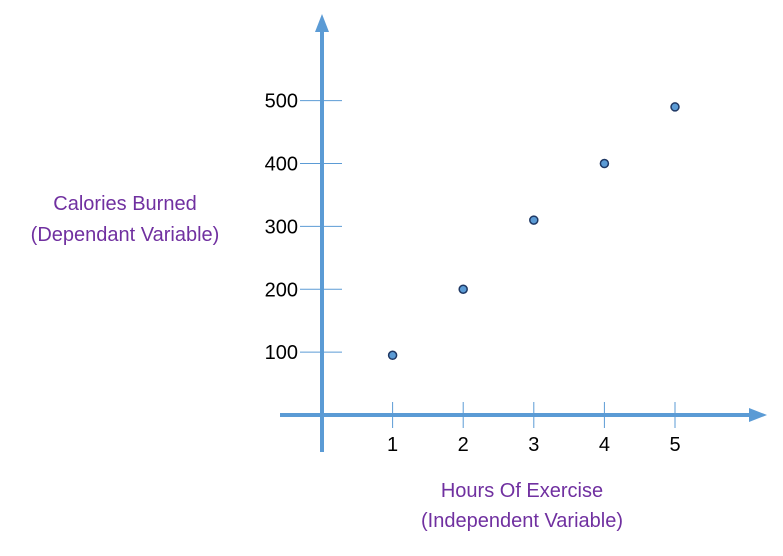  Describe the element at coordinates (463, 445) in the screenshot. I see `x-tick-label-2: 2` at that location.